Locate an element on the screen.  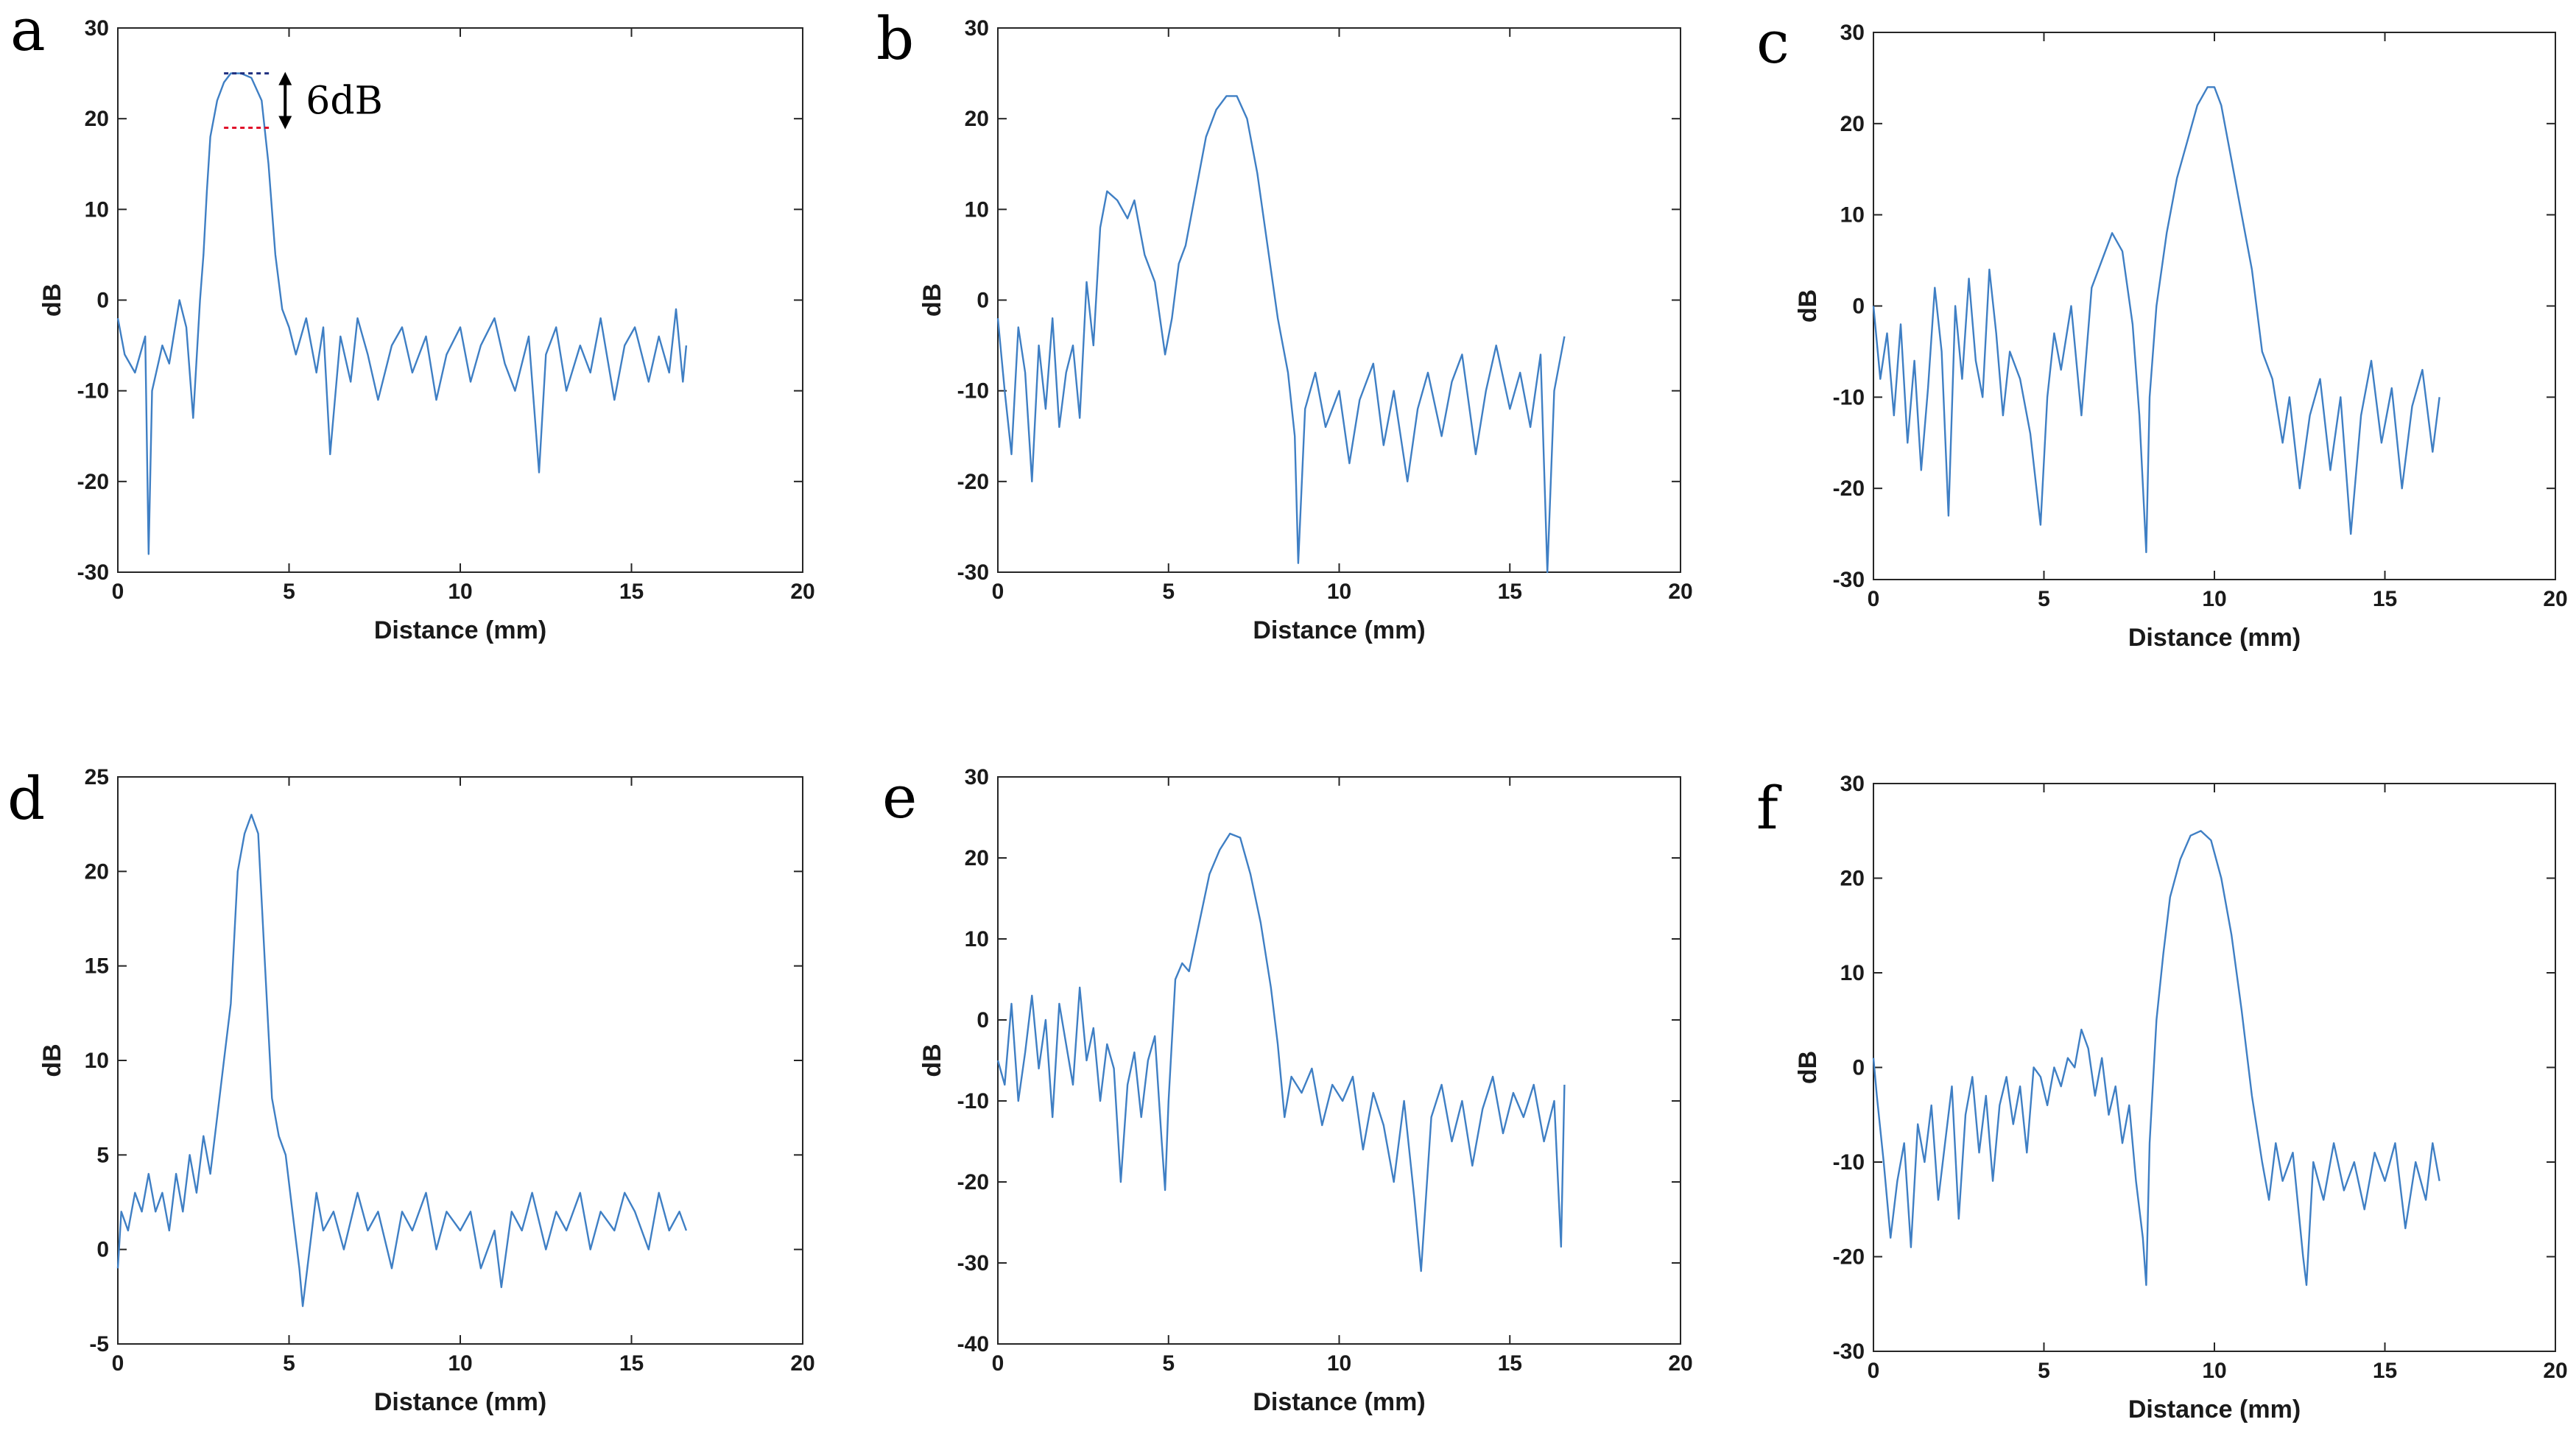
arrow-down-icon is located at coordinates (285, 123).